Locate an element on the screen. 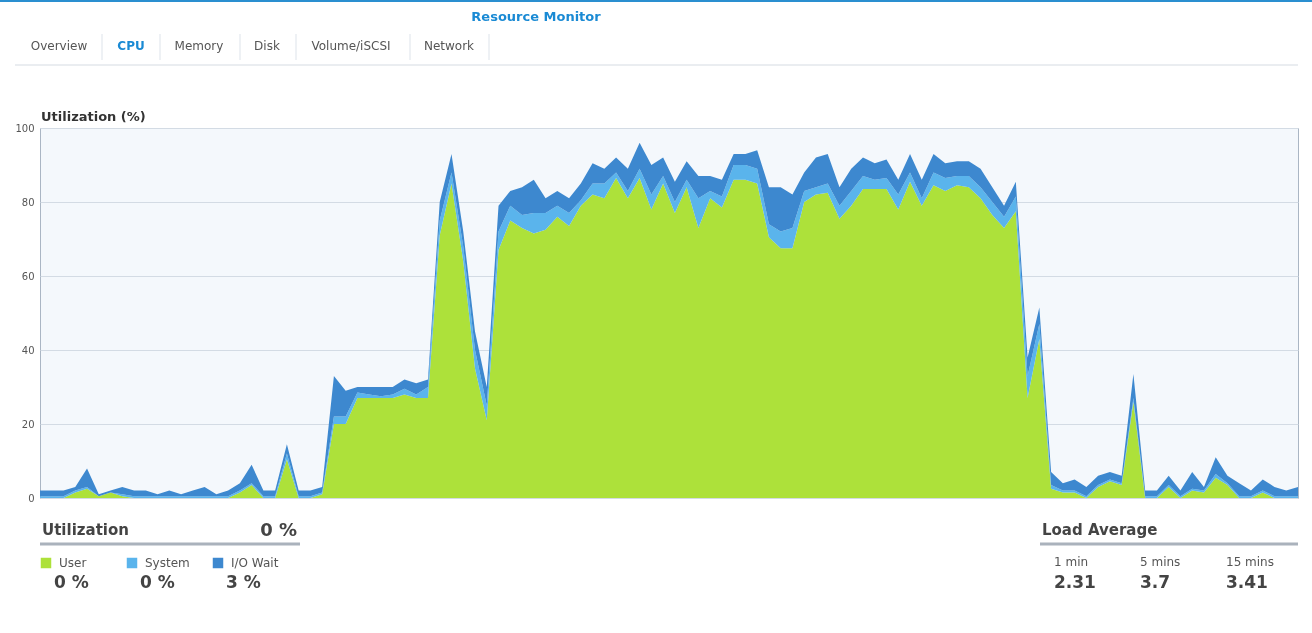 Image resolution: width=1312 pixels, height=633 pixels. text: Utilization is located at coordinates (85, 530).